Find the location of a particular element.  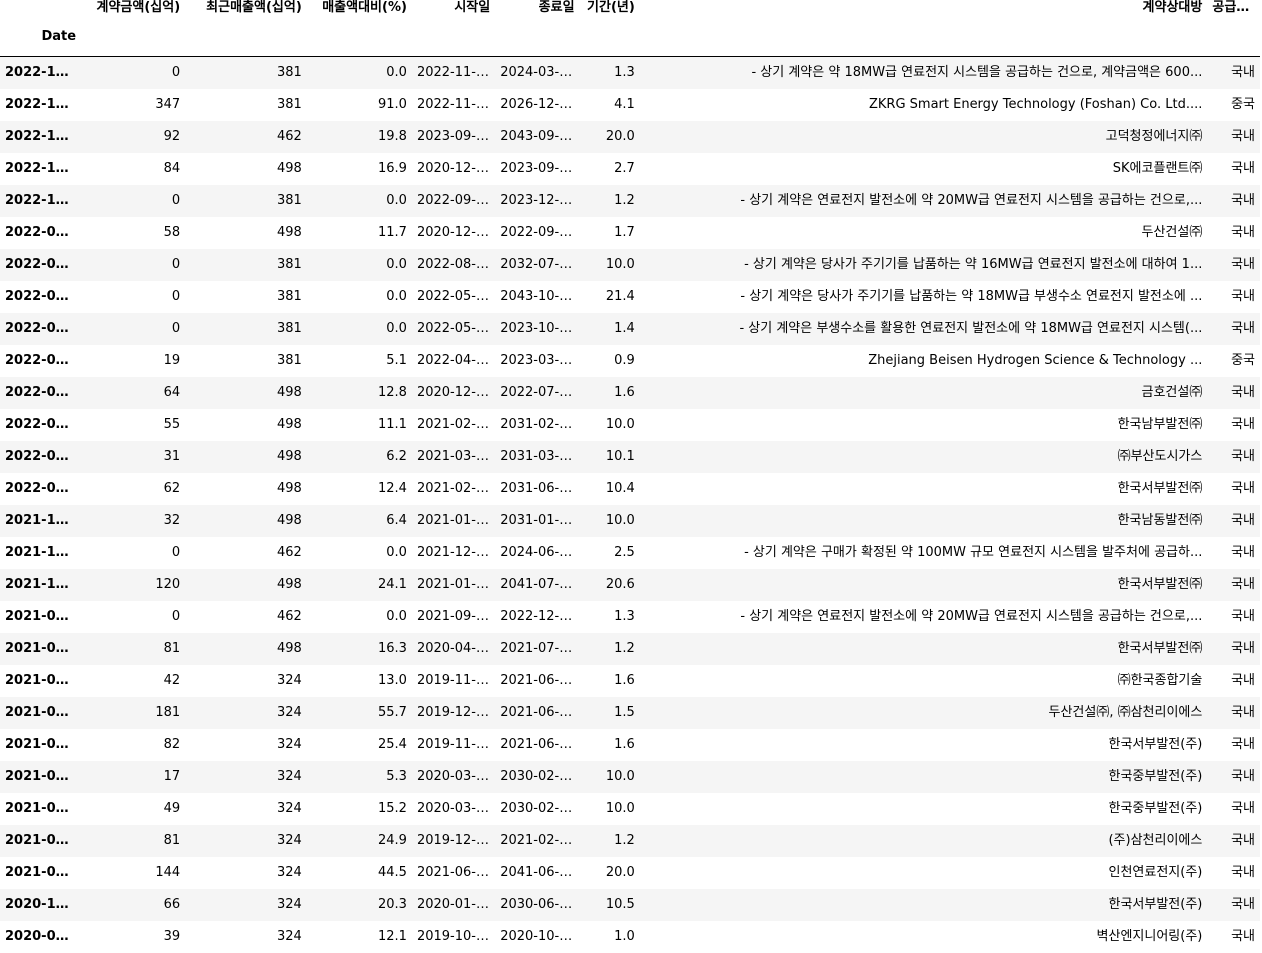

cell-end-date: 2022-09-15 is located at coordinates (538, 232).